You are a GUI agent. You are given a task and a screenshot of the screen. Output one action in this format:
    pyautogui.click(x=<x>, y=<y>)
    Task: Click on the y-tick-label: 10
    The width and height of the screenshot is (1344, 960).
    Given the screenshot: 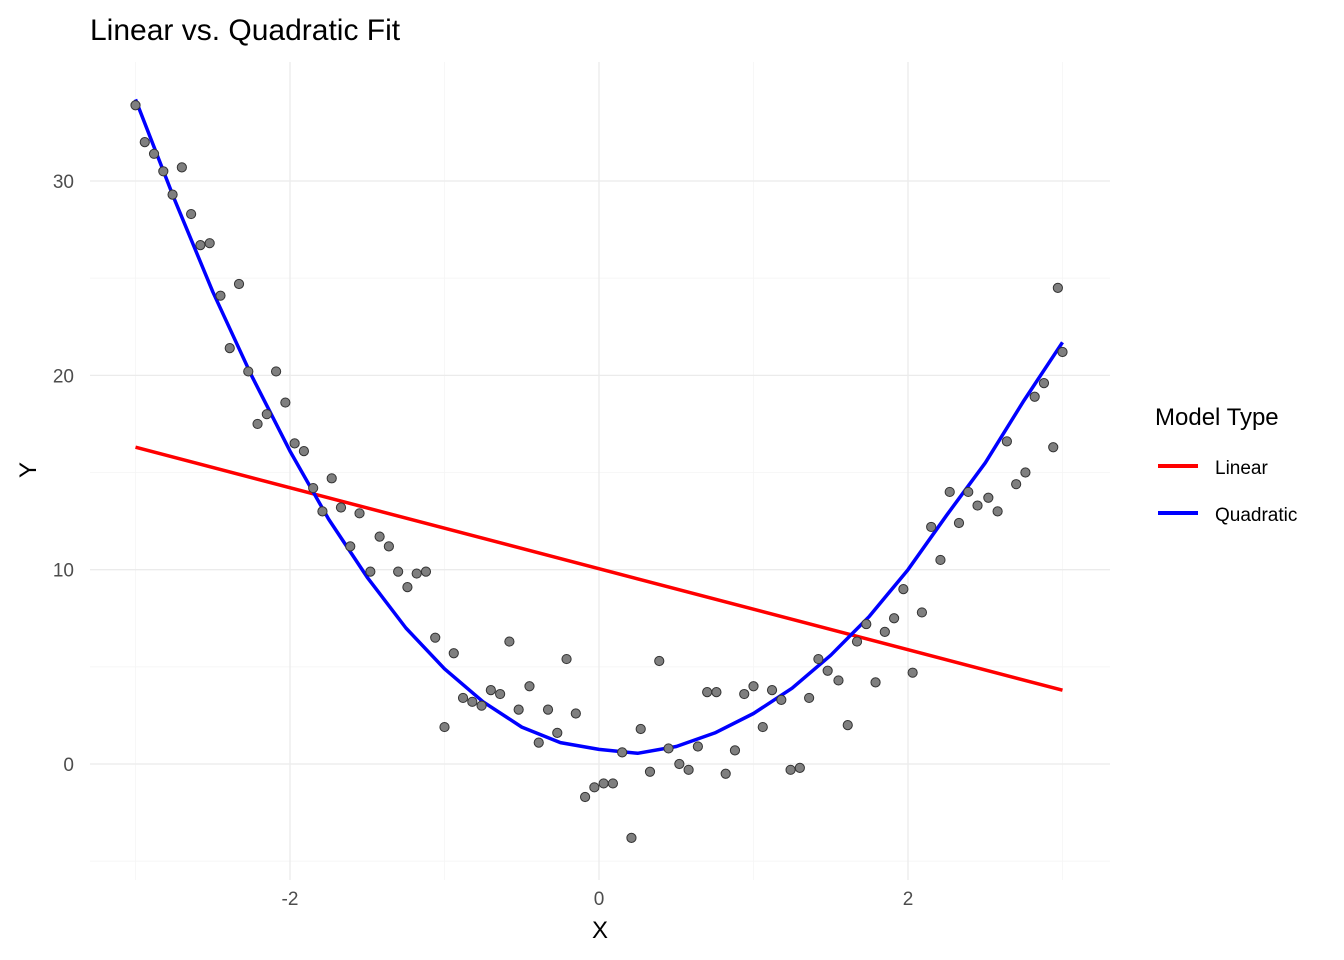 What is the action you would take?
    pyautogui.click(x=63, y=571)
    